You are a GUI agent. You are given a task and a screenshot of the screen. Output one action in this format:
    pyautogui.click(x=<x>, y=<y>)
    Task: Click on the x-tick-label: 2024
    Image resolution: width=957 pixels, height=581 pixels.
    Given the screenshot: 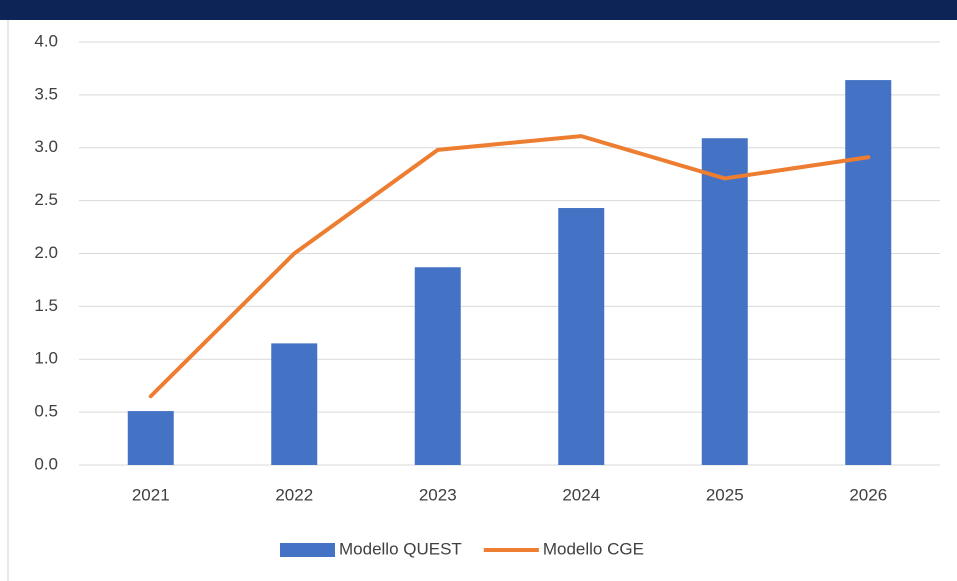 What is the action you would take?
    pyautogui.click(x=581, y=494)
    